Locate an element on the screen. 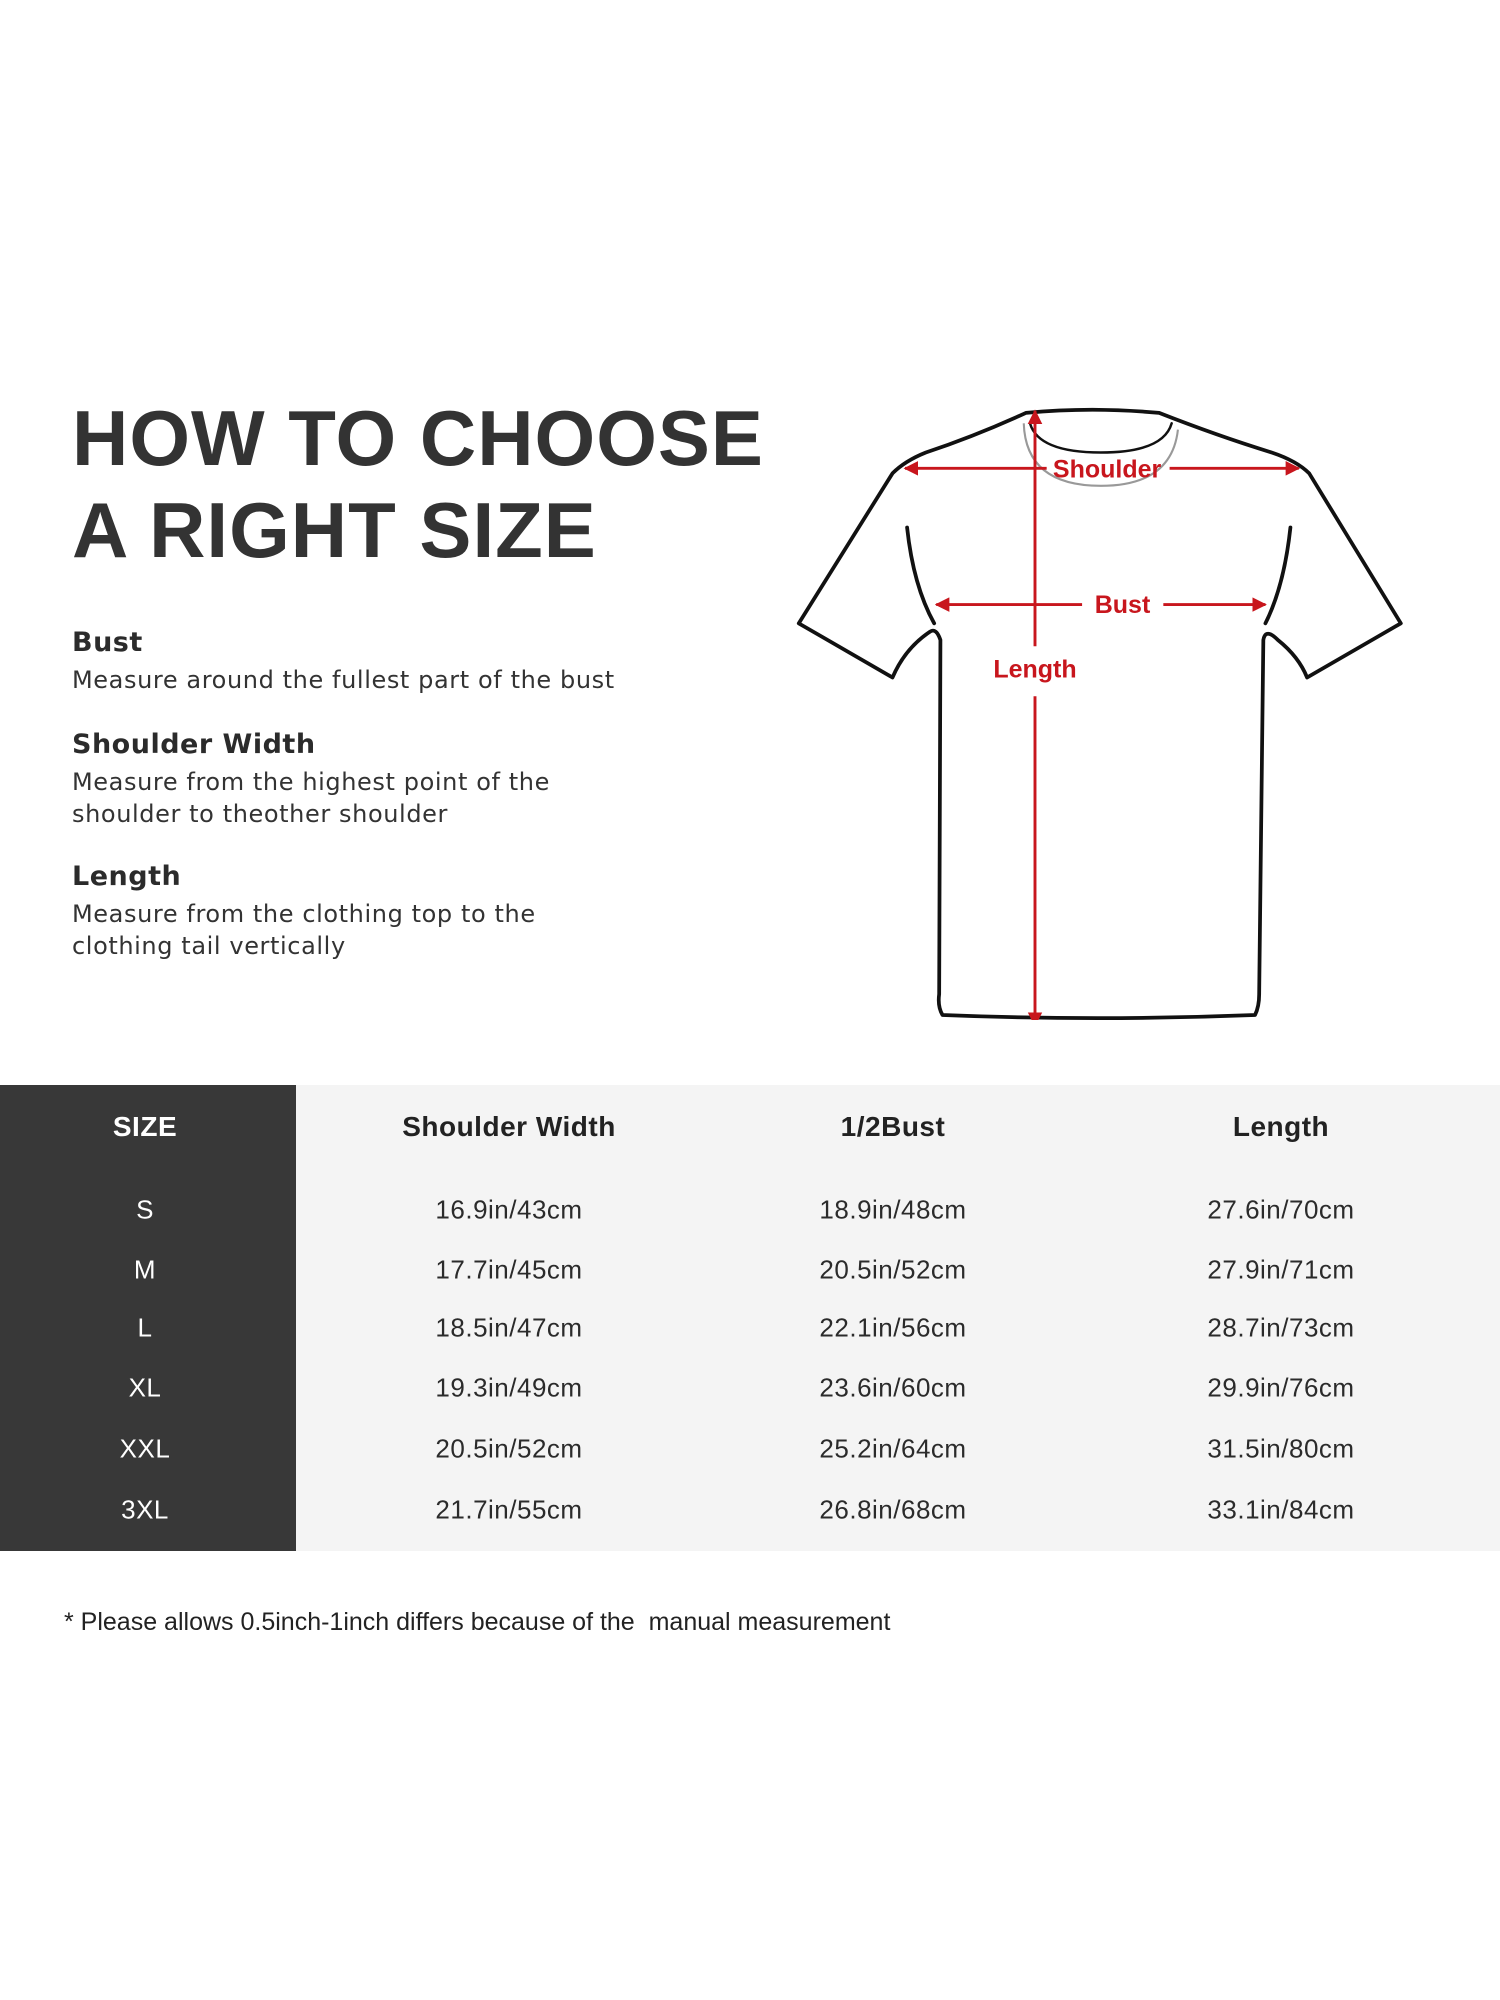  desc-line: clothing tail vertically is located at coordinates (209, 946).